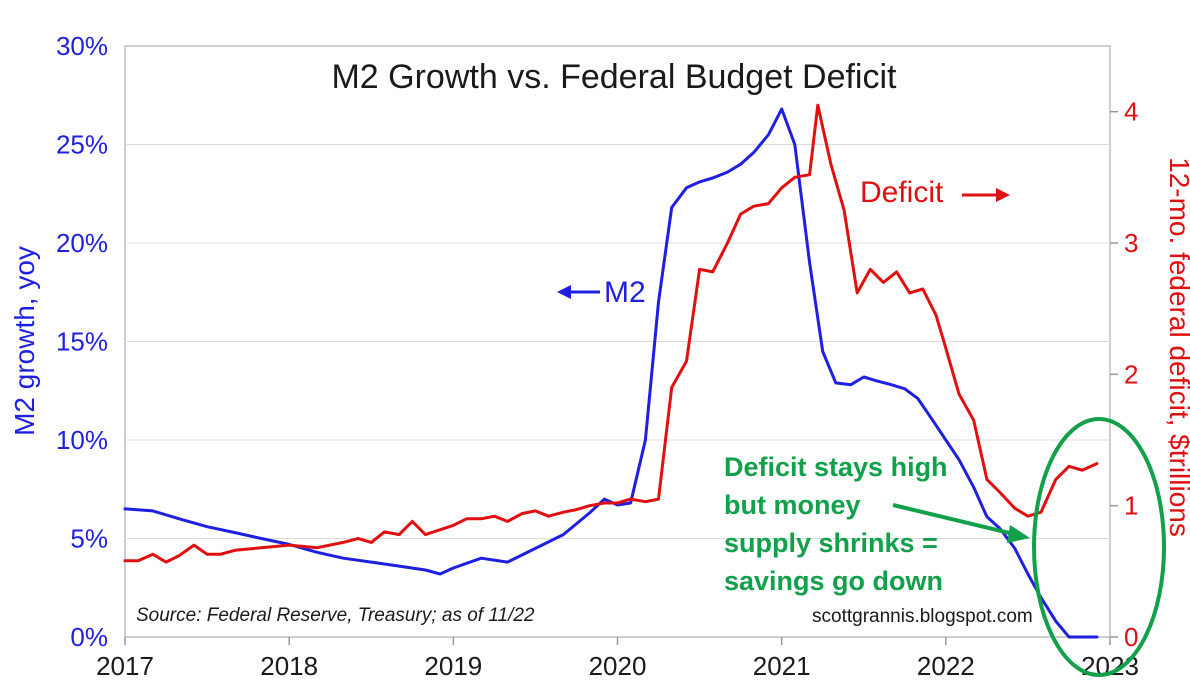 This screenshot has width=1190, height=692. I want to click on x-tick-label: 2021, so click(782, 666).